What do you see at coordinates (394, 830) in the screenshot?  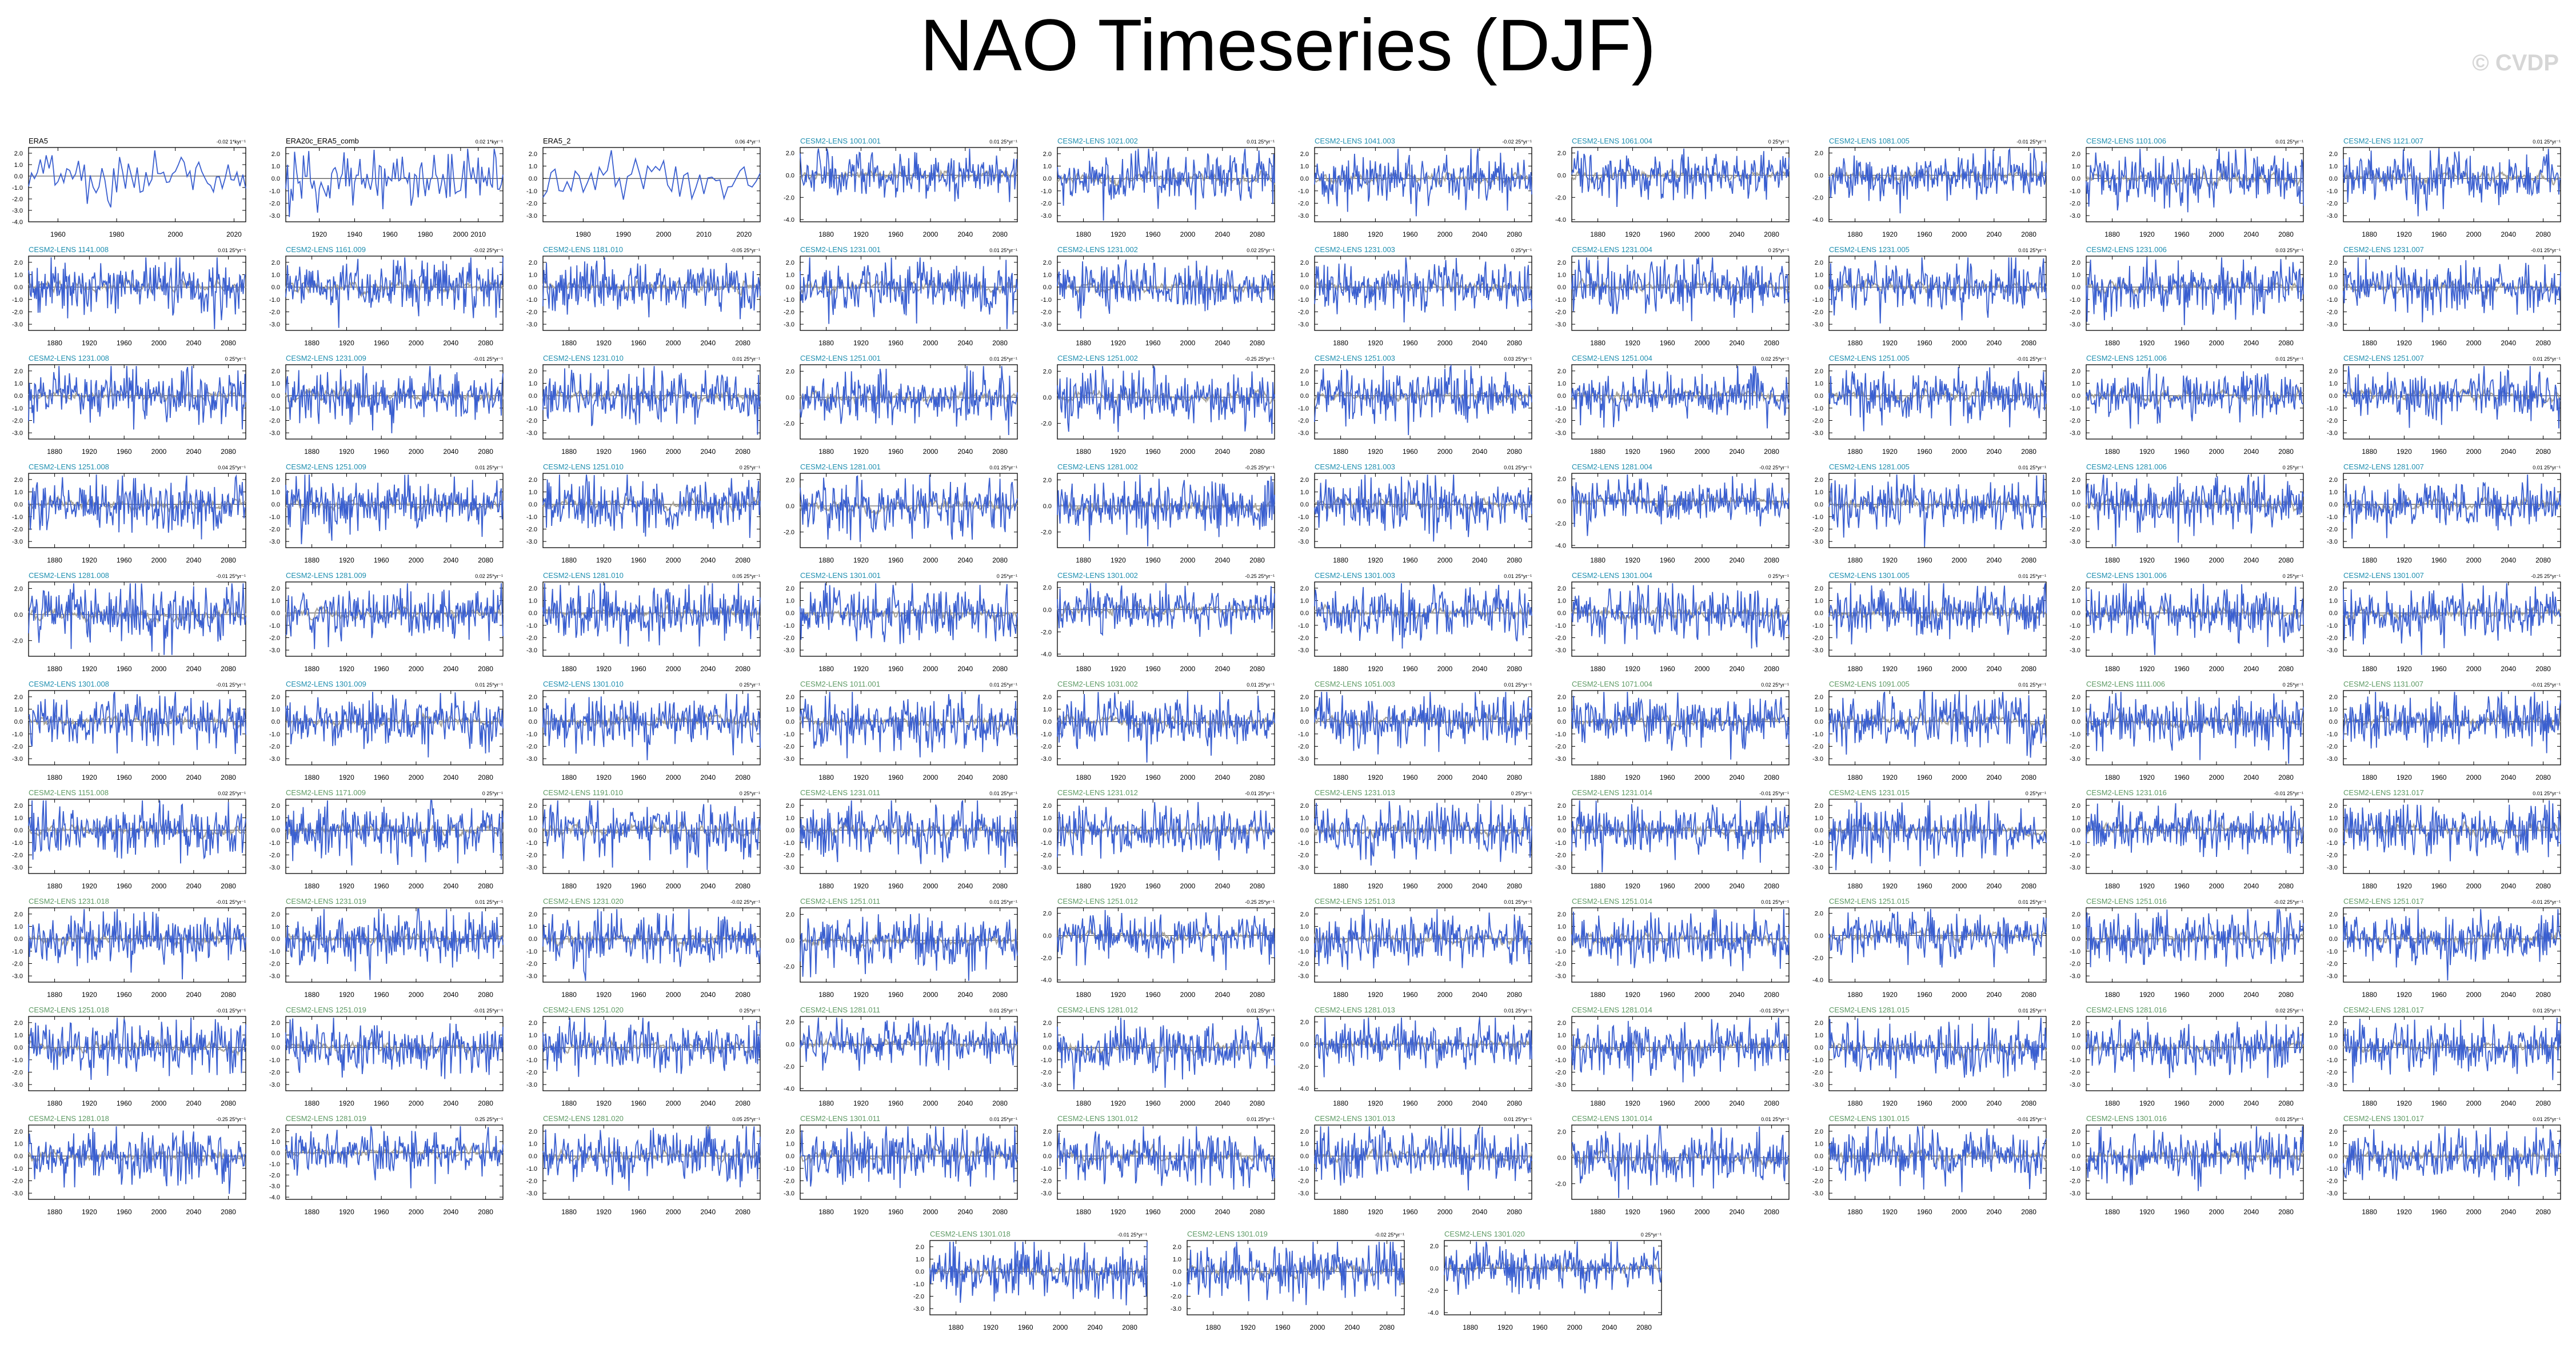 I see `ensemble-mean-line` at bounding box center [394, 830].